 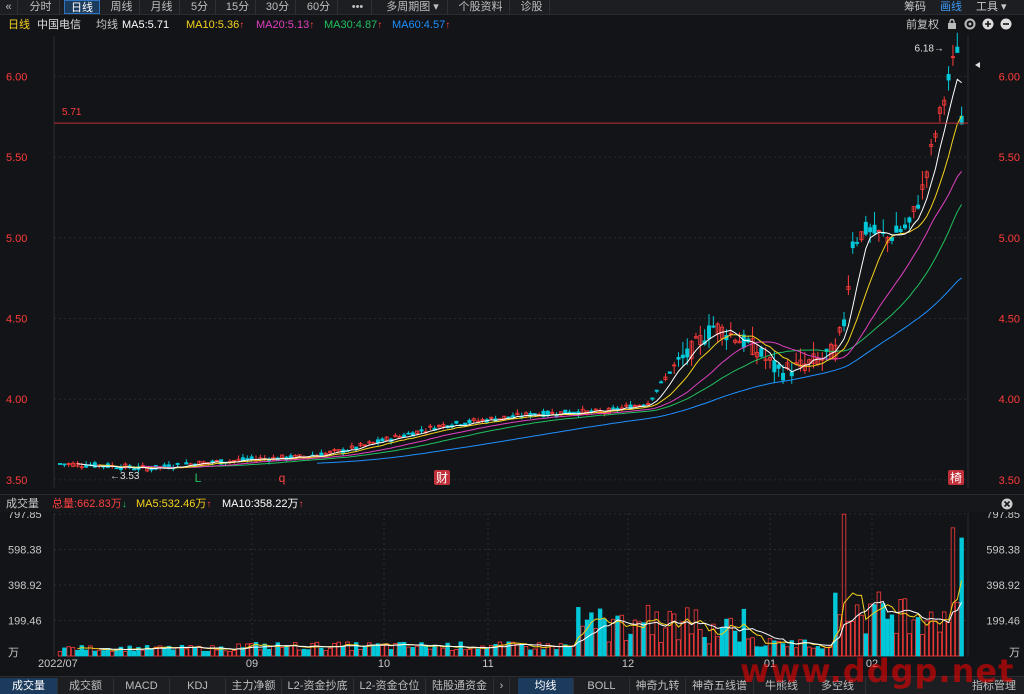 What do you see at coordinates (122, 7) in the screenshot?
I see `tab-zhouxian: 周线` at bounding box center [122, 7].